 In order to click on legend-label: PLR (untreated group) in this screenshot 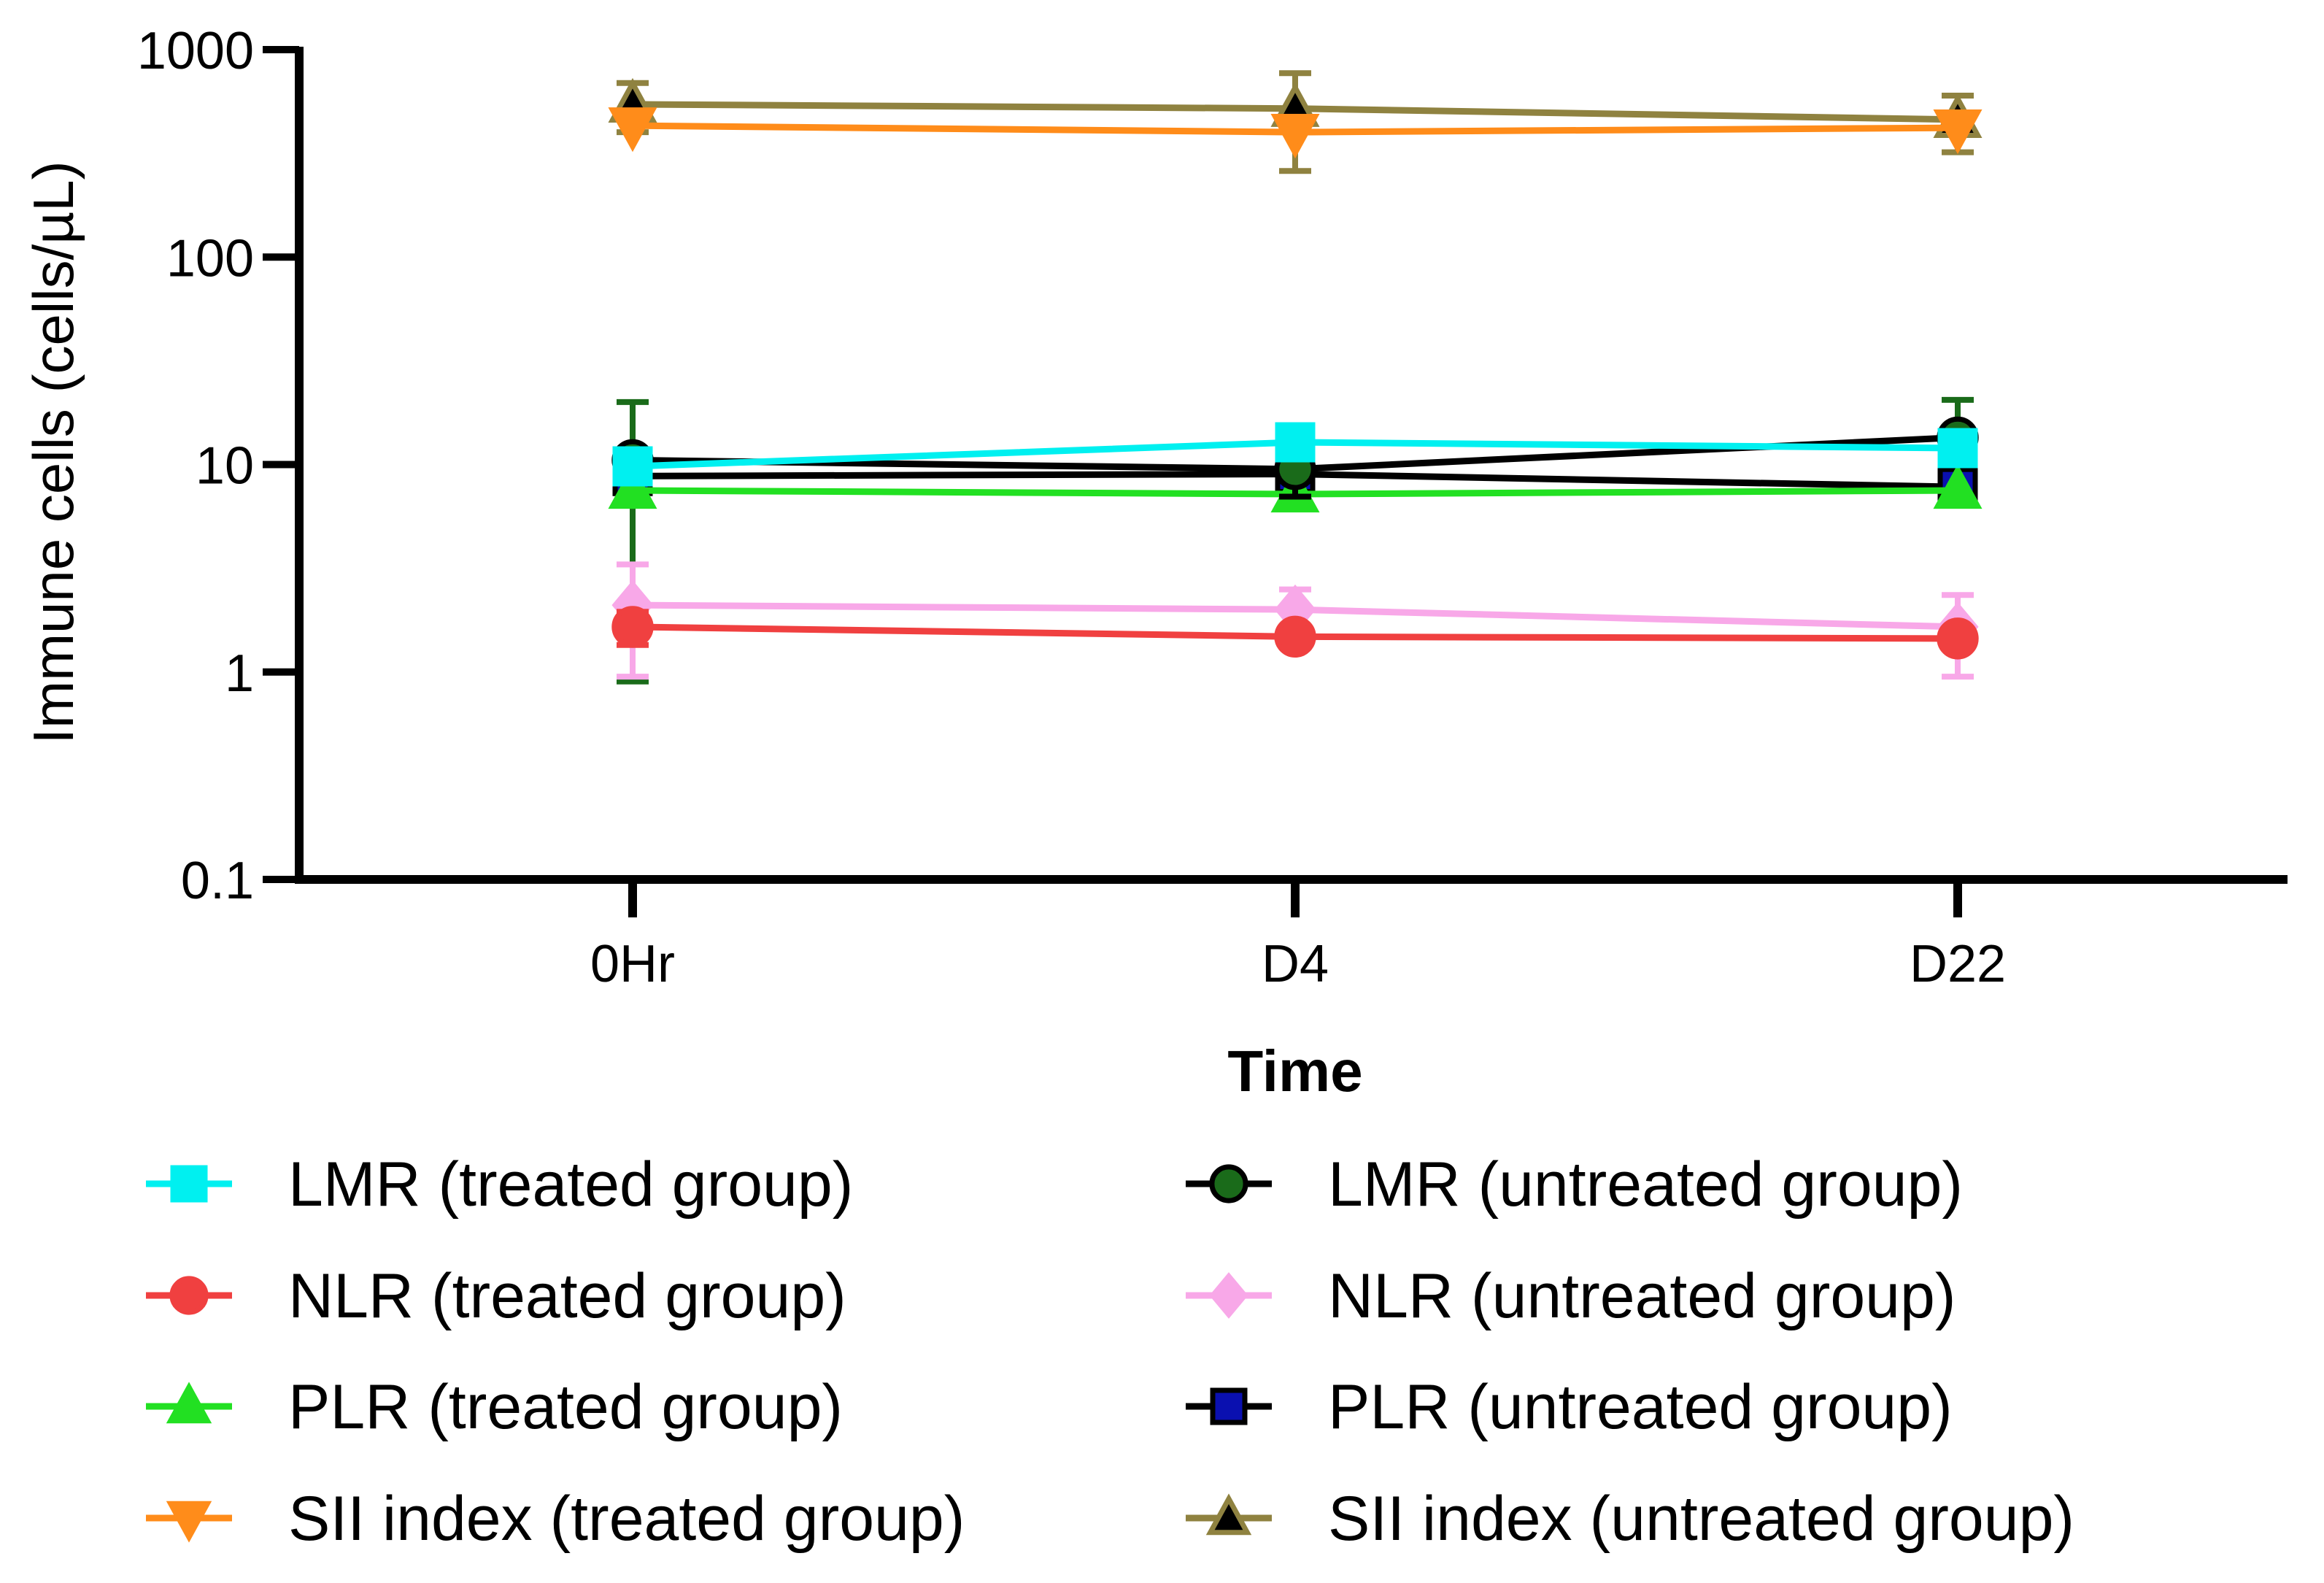, I will do `click(1640, 1407)`.